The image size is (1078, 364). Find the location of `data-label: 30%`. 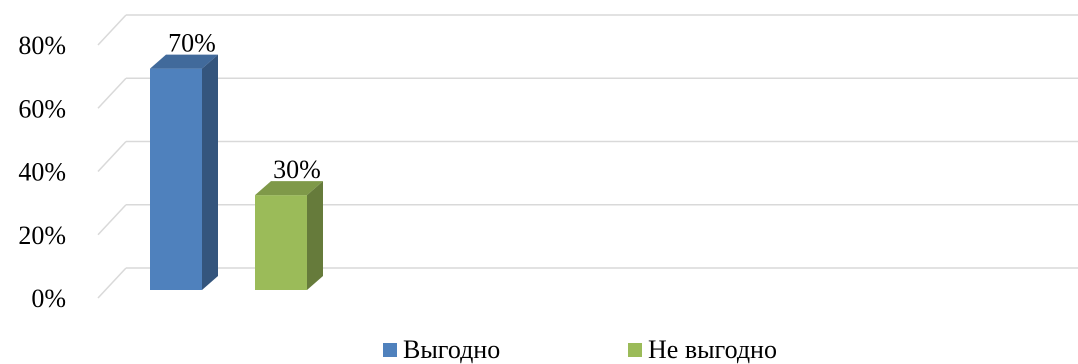

data-label: 30% is located at coordinates (297, 169).